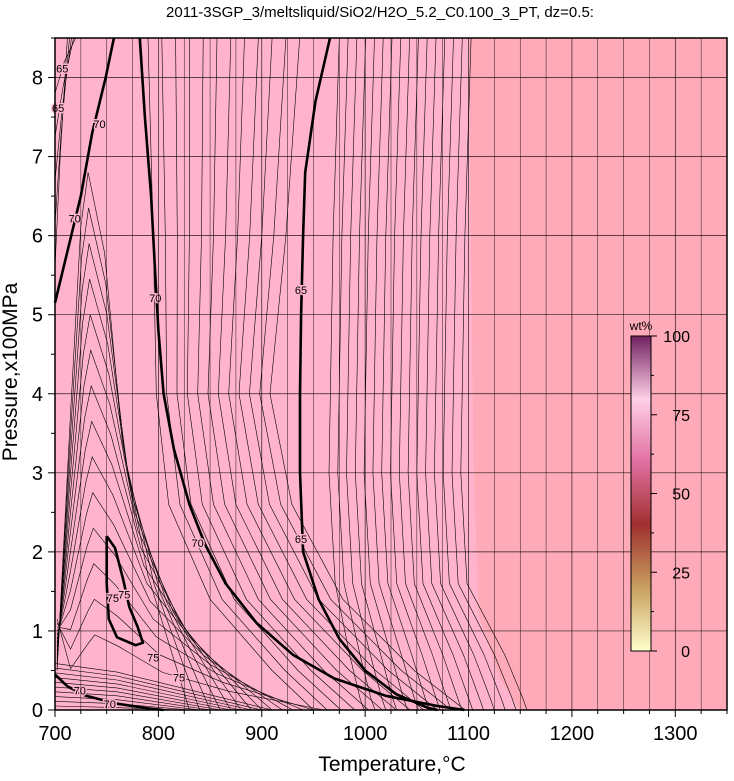 The image size is (734, 781). I want to click on y-tick-label: 4, so click(37, 395).